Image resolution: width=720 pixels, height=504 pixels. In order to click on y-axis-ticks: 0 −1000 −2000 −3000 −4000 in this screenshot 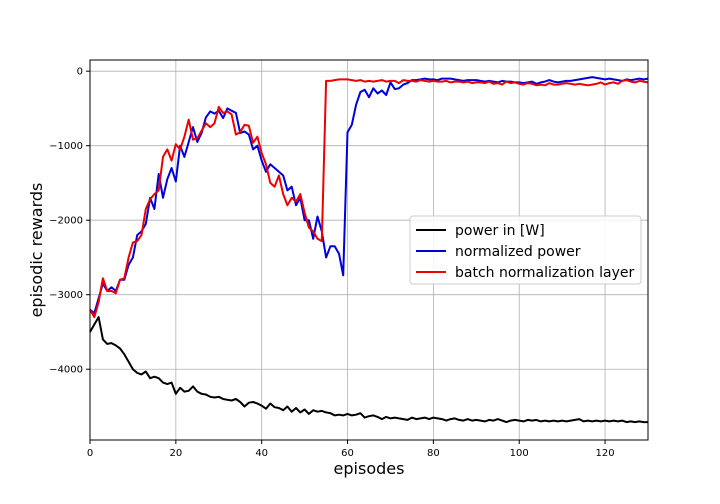, I will do `click(69, 221)`.